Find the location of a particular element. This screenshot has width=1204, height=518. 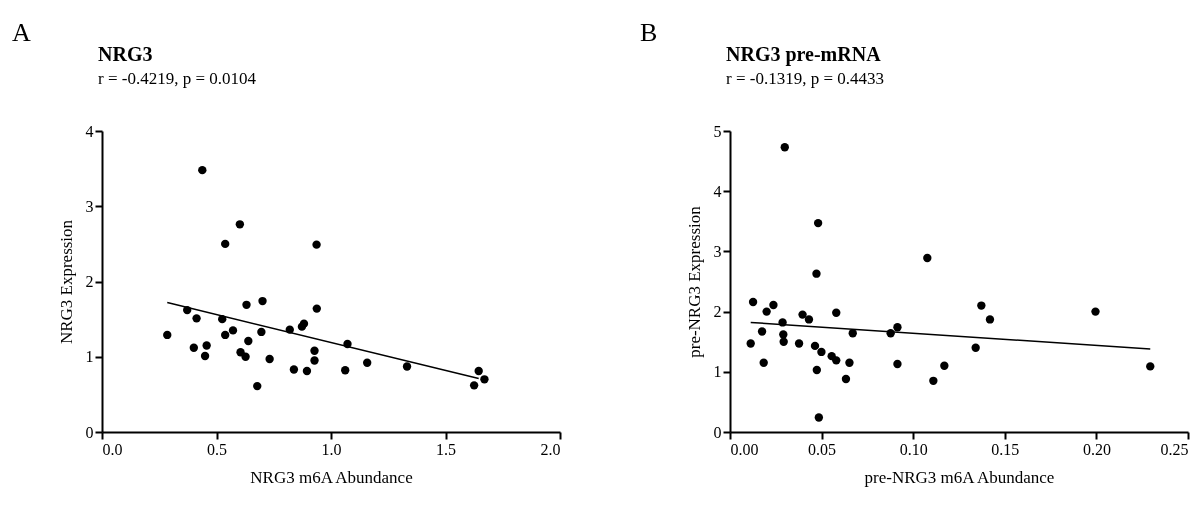

y-axis-title: pre-NRG3 Expression is located at coordinates (694, 281).